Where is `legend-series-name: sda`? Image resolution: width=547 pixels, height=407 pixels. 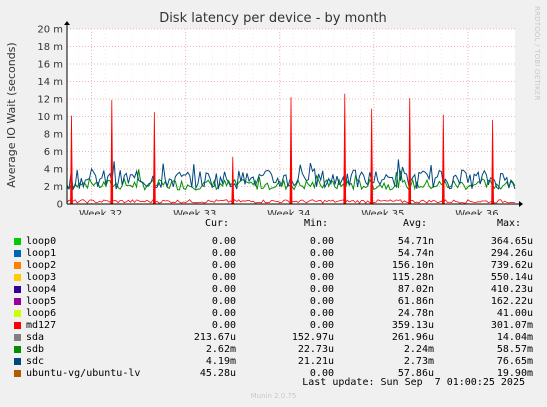
legend-series-name: sda is located at coordinates (35, 337).